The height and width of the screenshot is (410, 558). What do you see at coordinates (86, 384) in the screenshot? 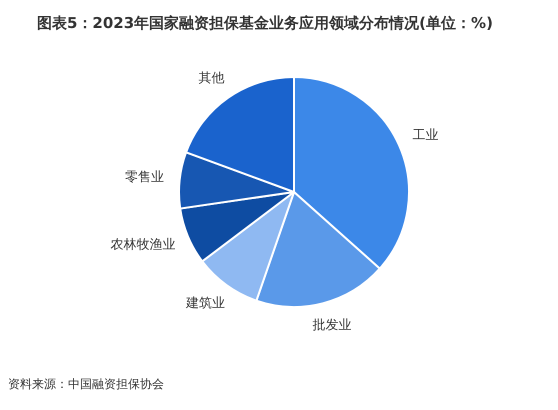
I see `text: 资料来源：中国融资担保协会` at bounding box center [86, 384].